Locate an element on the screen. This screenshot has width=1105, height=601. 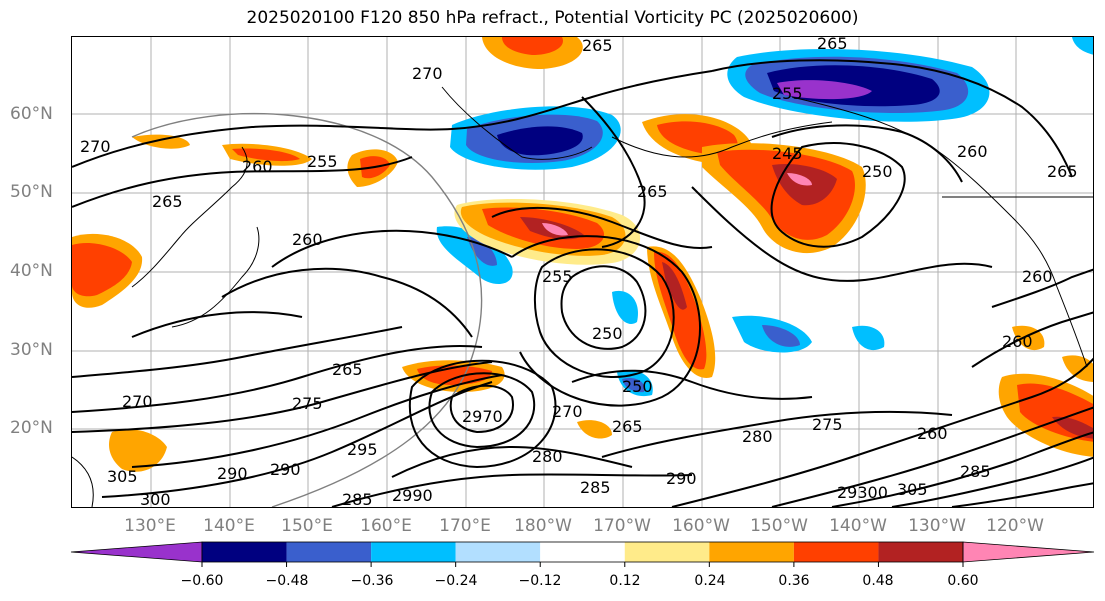
lon-label: 120°W is located at coordinates (1015, 526).